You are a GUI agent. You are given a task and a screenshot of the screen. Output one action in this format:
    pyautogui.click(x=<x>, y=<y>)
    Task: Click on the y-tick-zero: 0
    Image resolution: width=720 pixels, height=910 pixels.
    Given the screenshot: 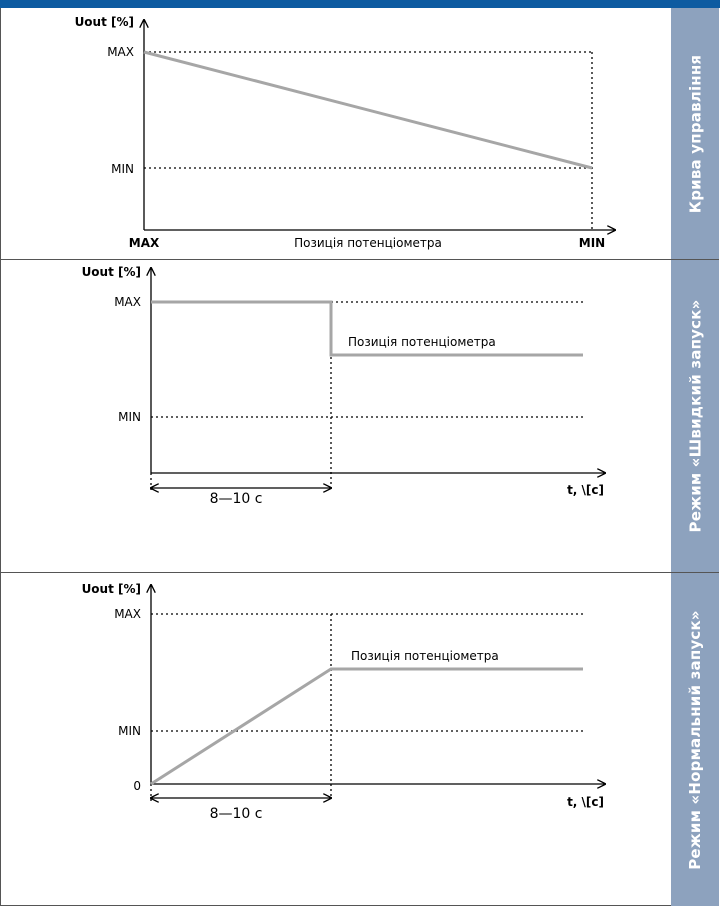 What is the action you would take?
    pyautogui.click(x=137, y=786)
    